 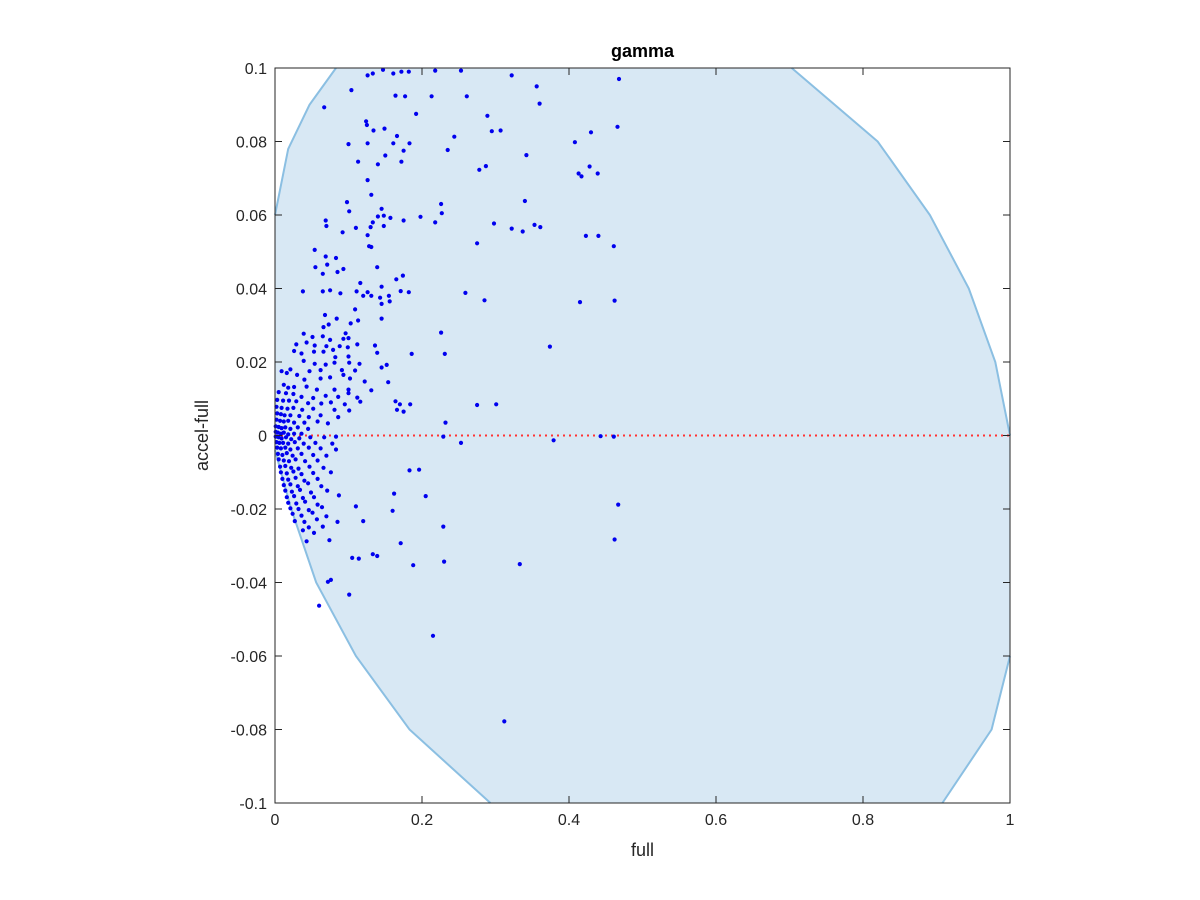 I want to click on y-tick-label: -0.02, so click(x=249, y=510).